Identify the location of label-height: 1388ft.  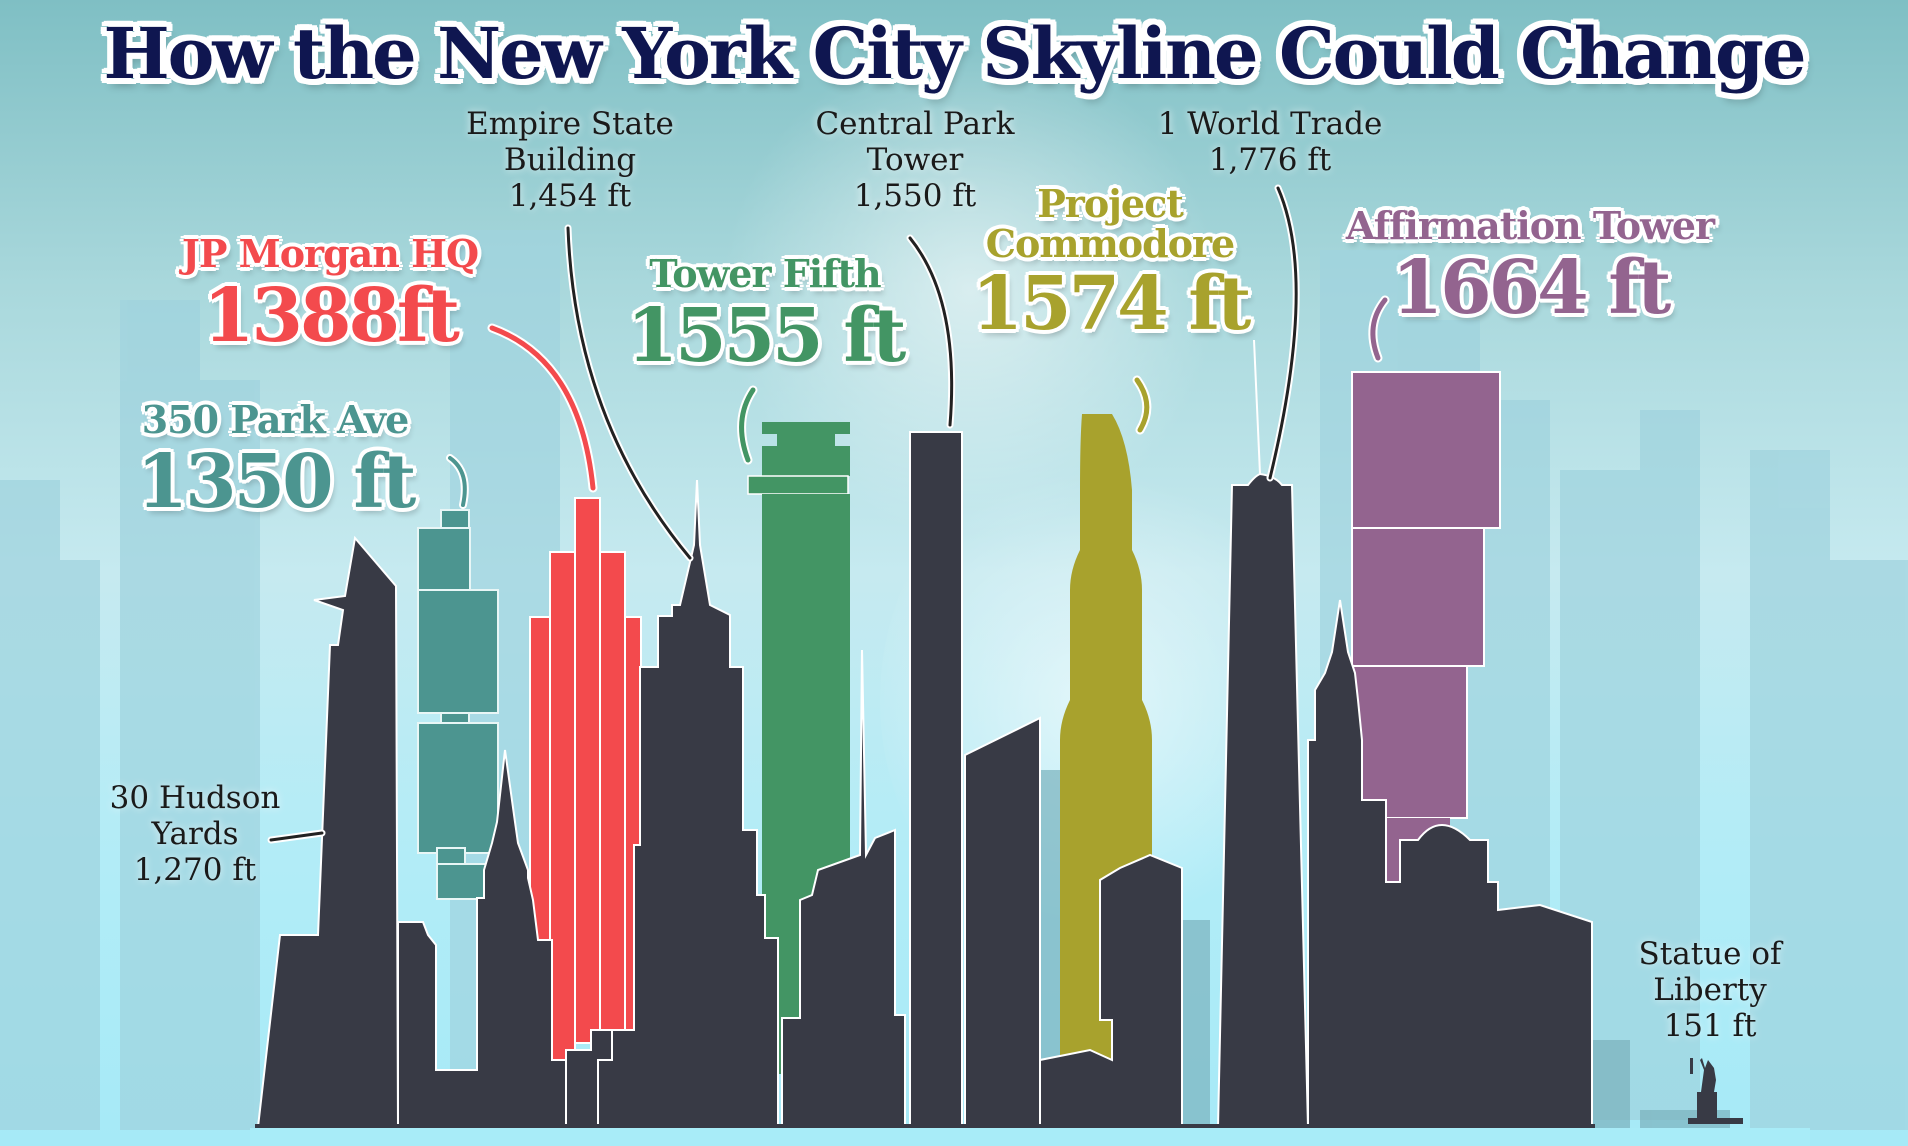
(331, 316).